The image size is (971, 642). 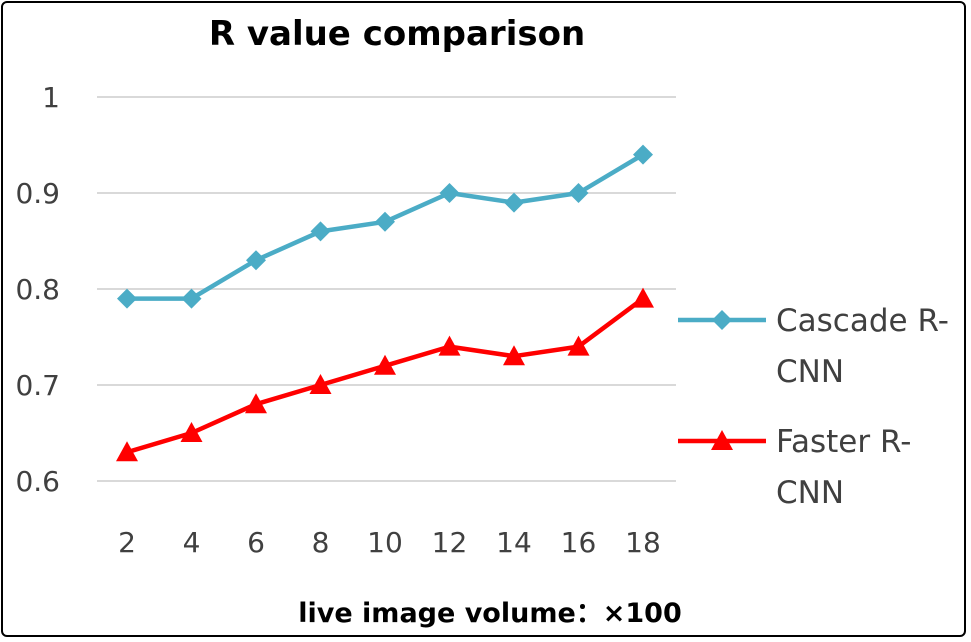 I want to click on x-tick-label: 8, so click(x=321, y=542).